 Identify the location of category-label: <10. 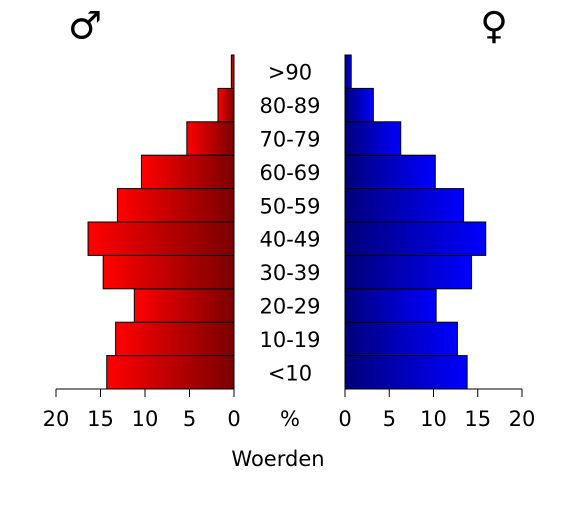
(290, 373).